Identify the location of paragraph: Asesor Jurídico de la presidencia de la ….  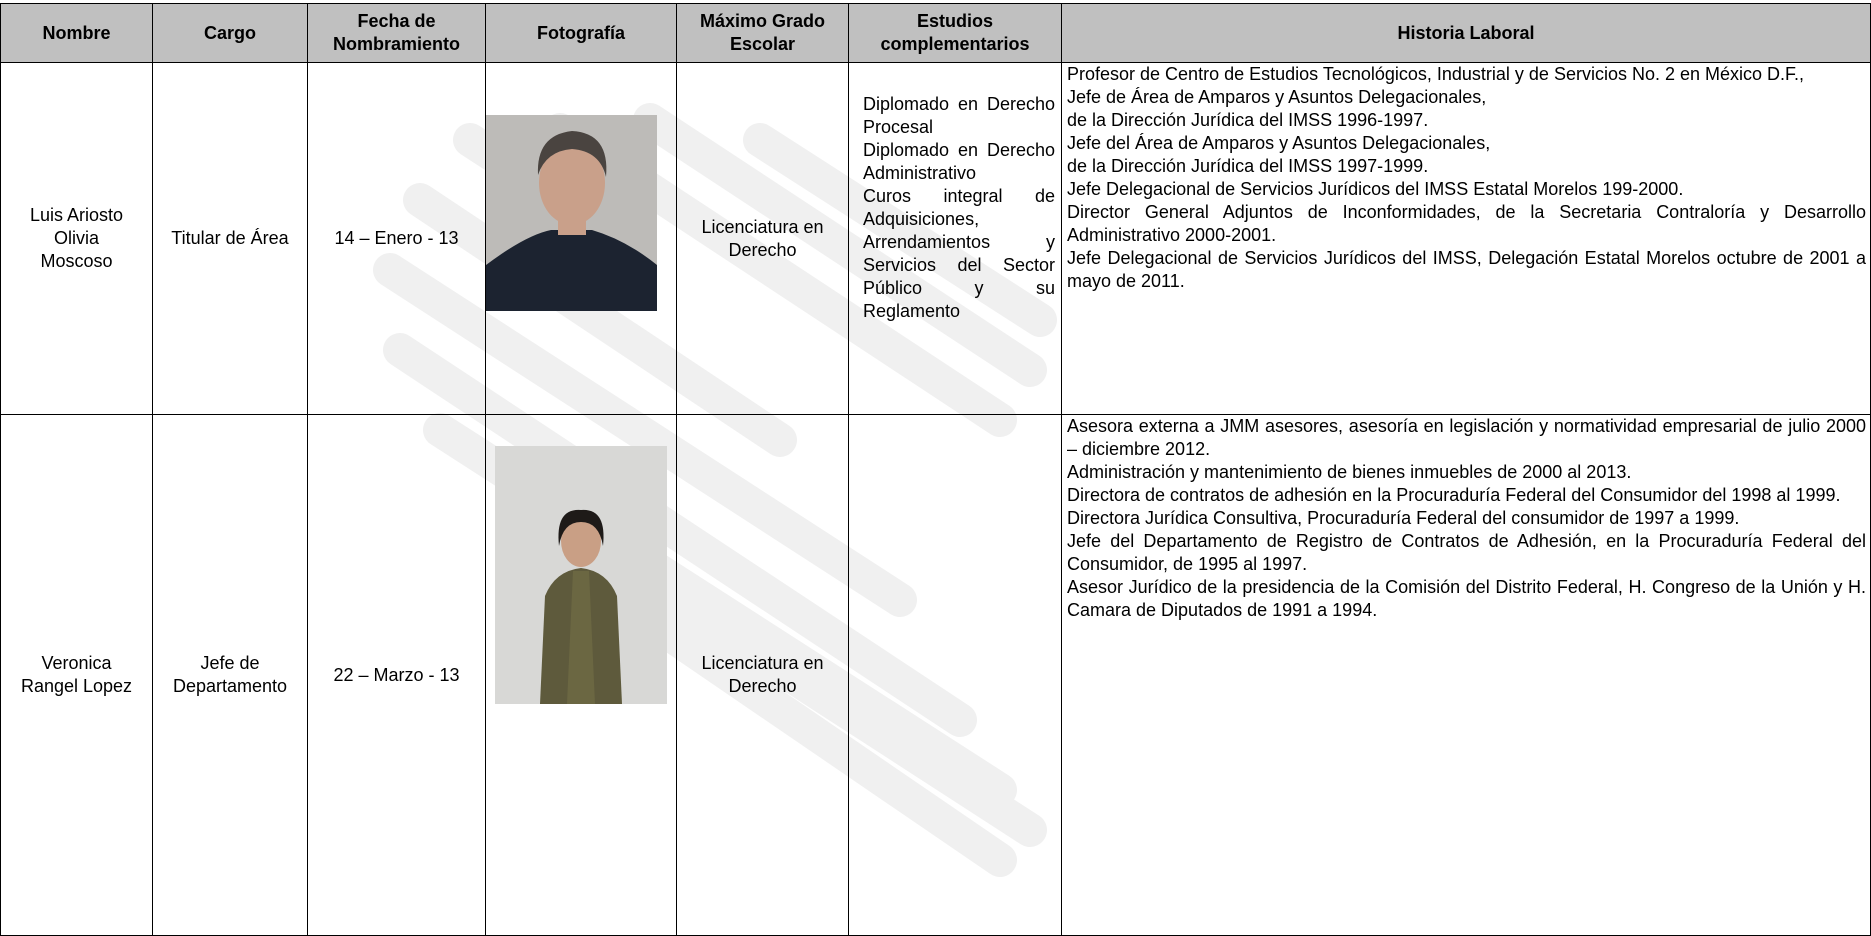
(1466, 598).